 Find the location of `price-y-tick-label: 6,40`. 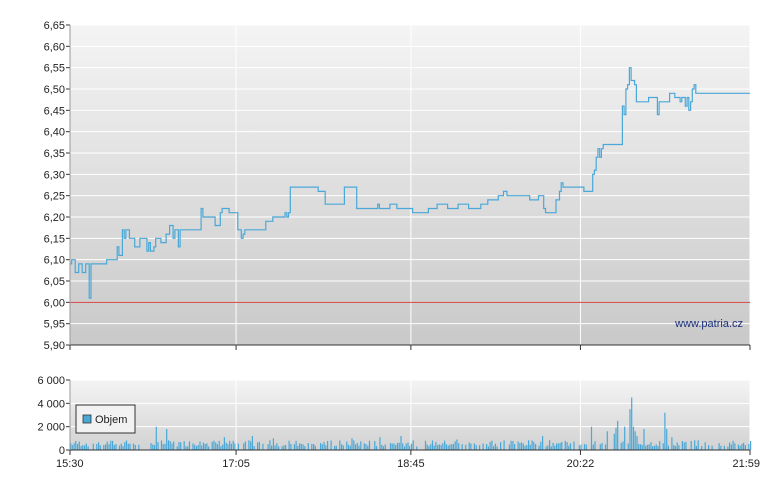

price-y-tick-label: 6,40 is located at coordinates (54, 133).